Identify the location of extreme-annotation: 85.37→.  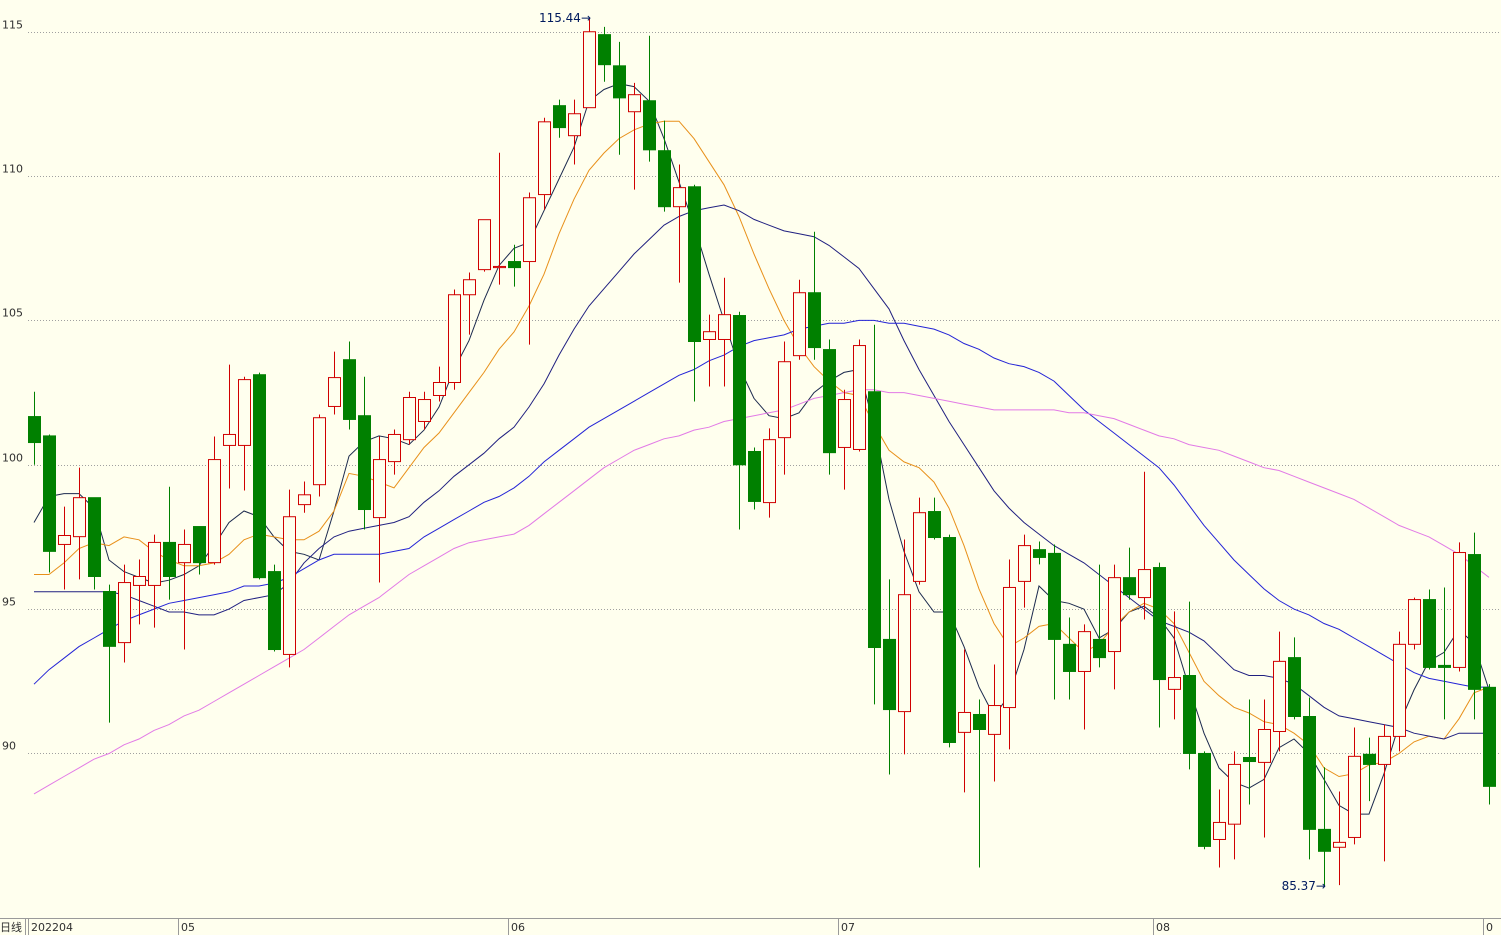
(1304, 886).